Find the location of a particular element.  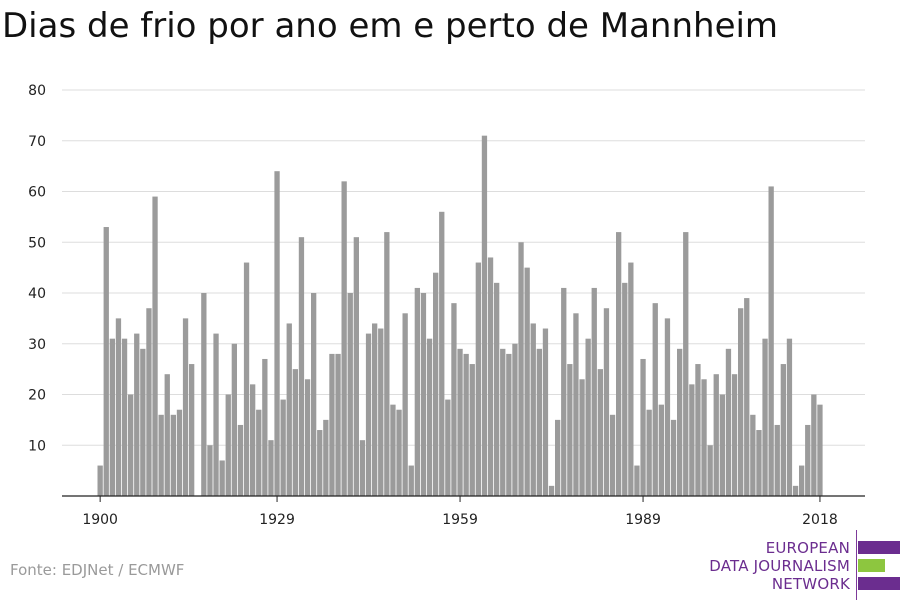

bar-1988 is located at coordinates (637, 480).